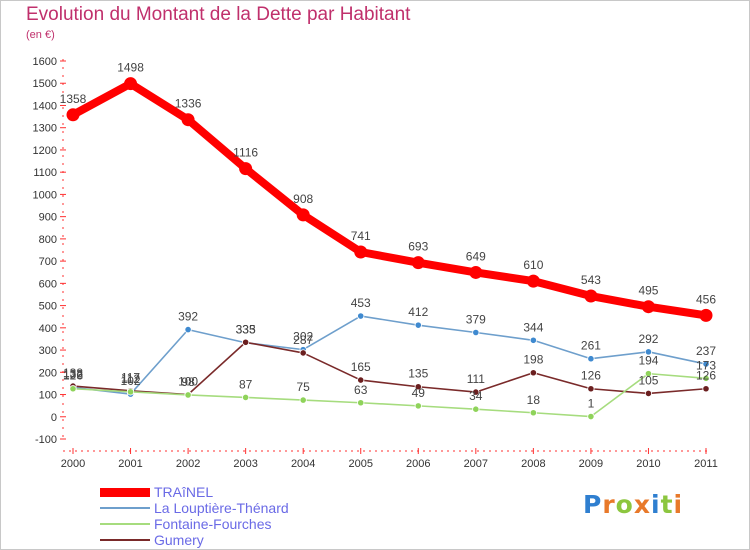 The image size is (750, 550). I want to click on proxiti-logo: Proxiti, so click(633, 504).